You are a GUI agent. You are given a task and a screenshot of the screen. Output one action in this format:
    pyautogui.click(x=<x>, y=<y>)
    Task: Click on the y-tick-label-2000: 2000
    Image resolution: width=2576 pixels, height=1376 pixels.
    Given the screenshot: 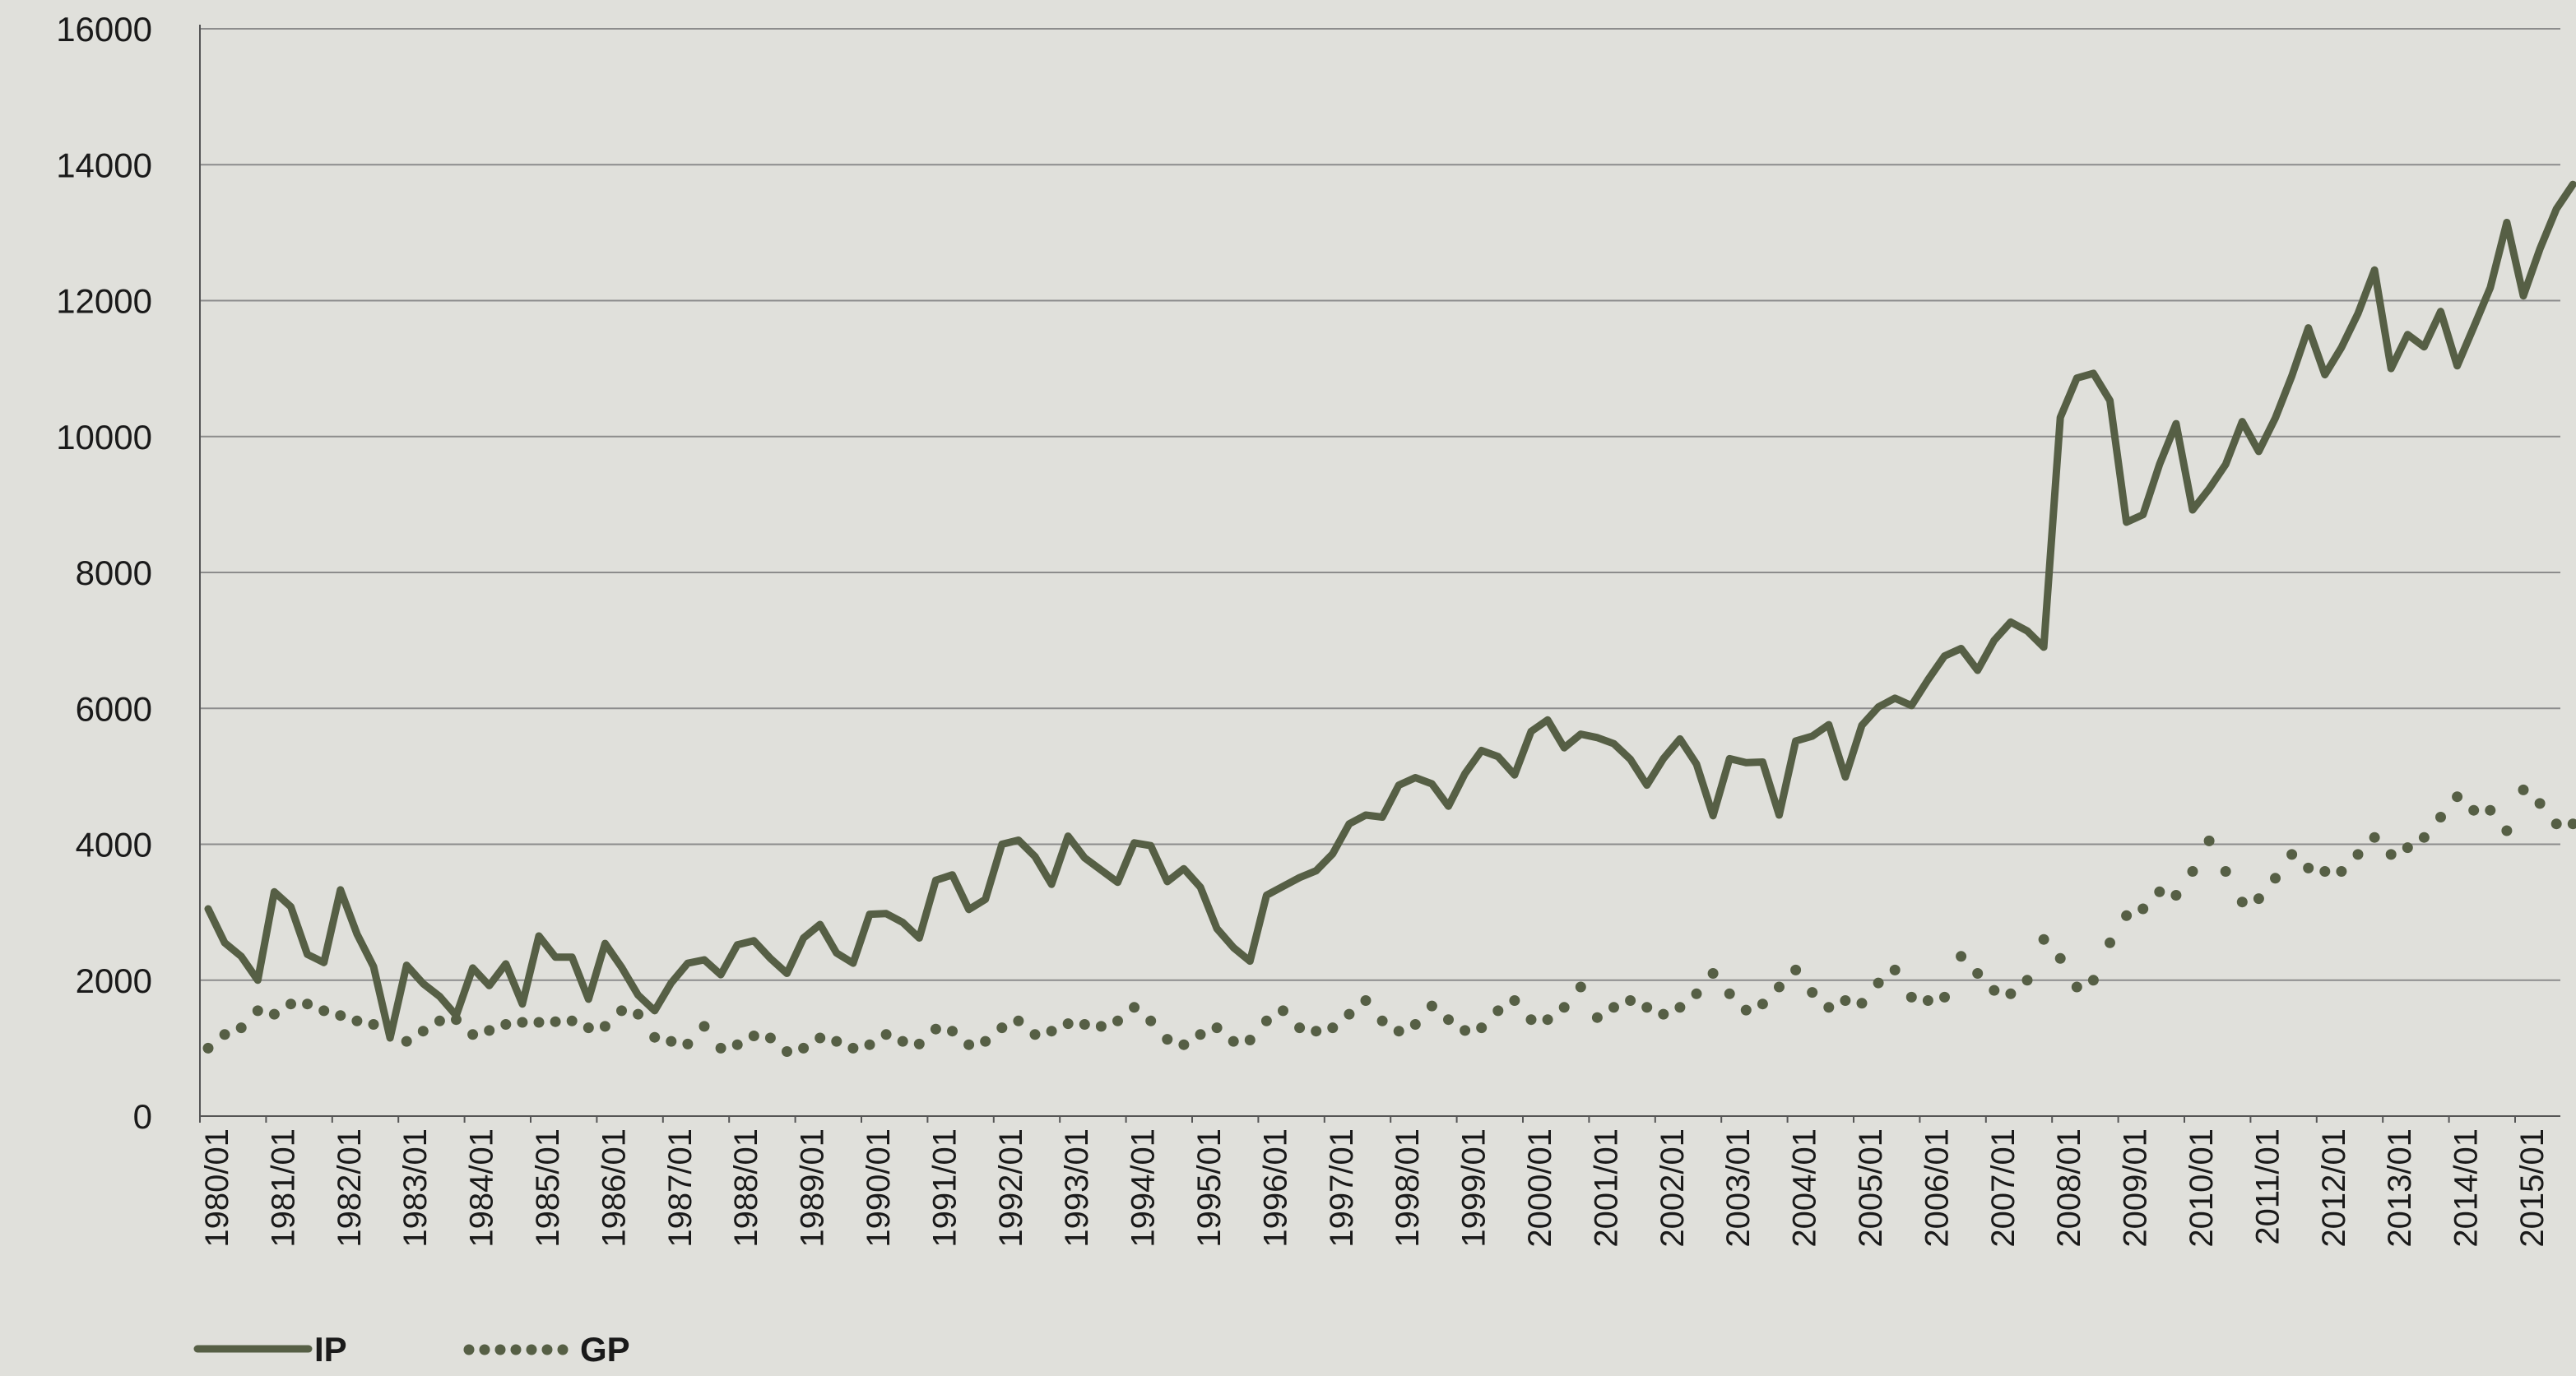 What is the action you would take?
    pyautogui.click(x=114, y=980)
    